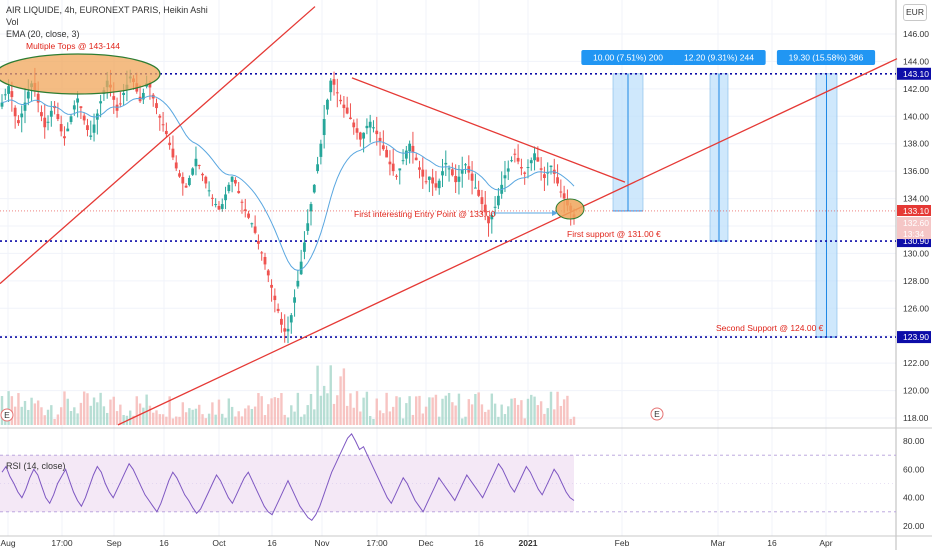 The height and width of the screenshot is (550, 932). I want to click on time-tick-label: Aug, so click(7, 543).